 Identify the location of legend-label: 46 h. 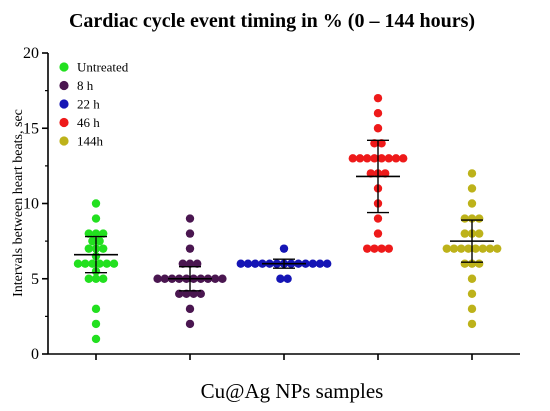
(88, 122).